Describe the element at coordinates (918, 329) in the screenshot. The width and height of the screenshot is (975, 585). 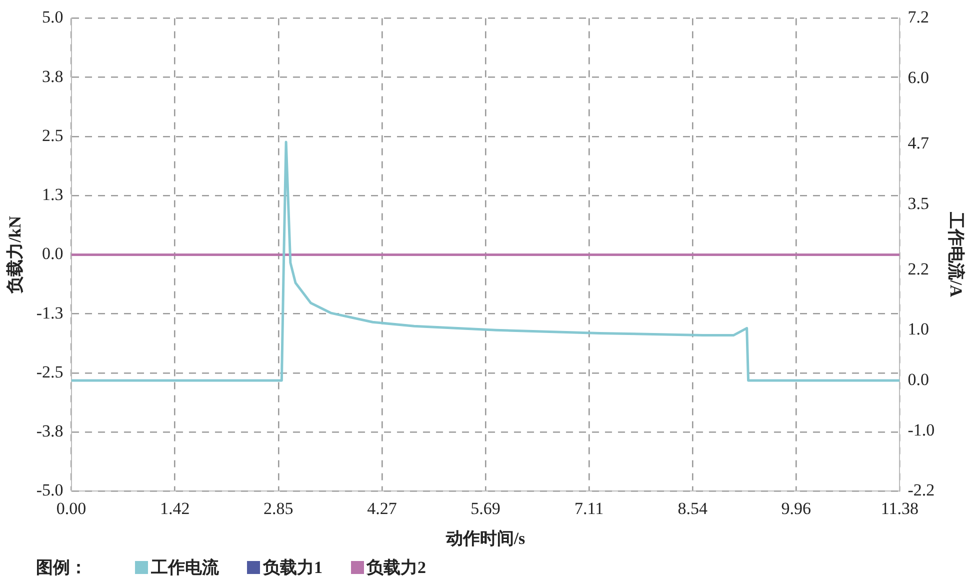
I see `y2-tick-label: 1.0` at that location.